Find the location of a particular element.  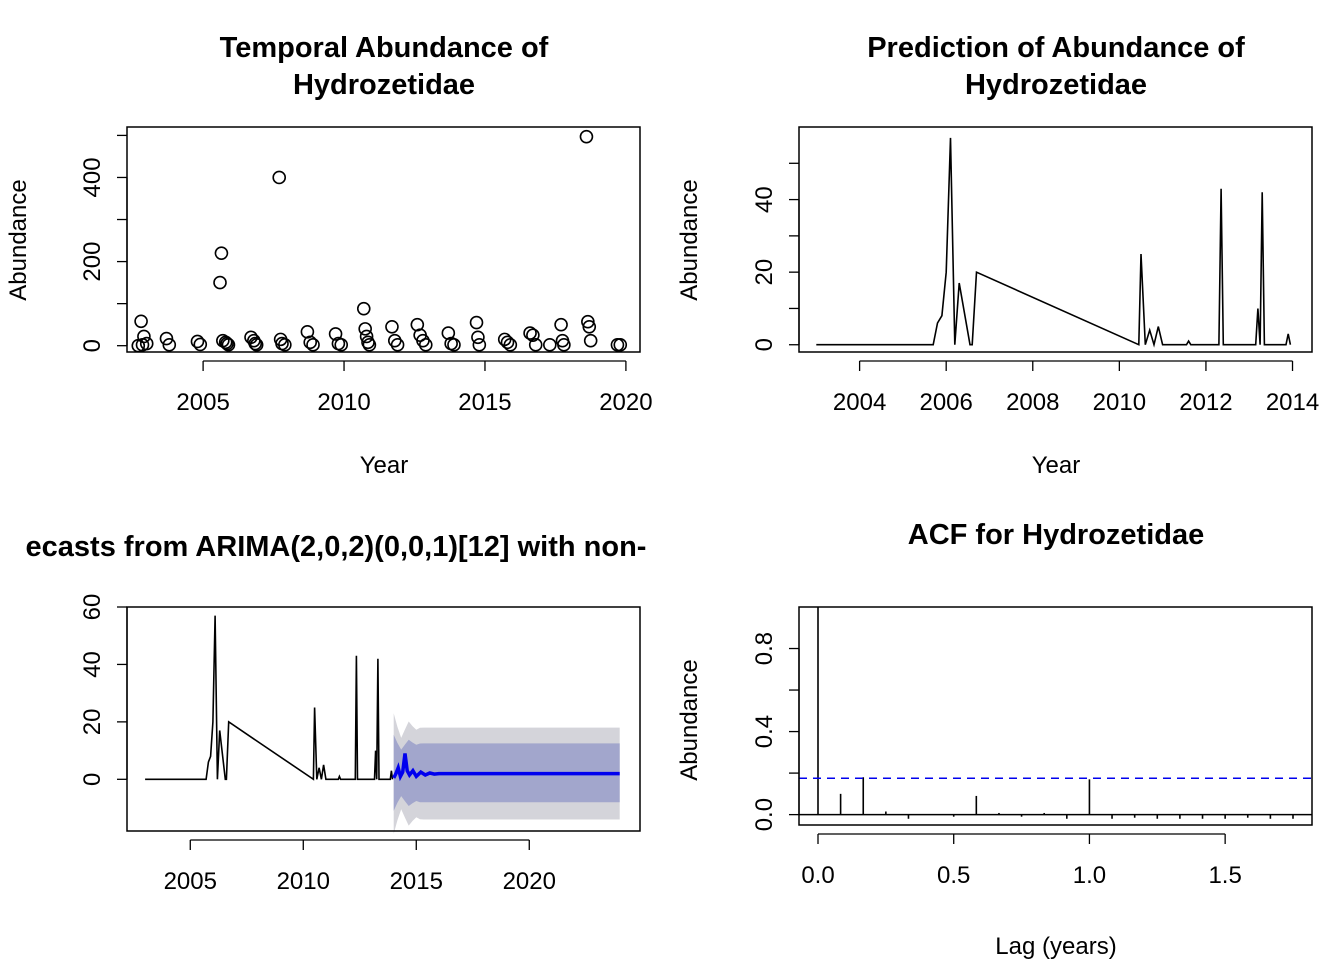

x-tick-label: 1.5 is located at coordinates (1224, 875).